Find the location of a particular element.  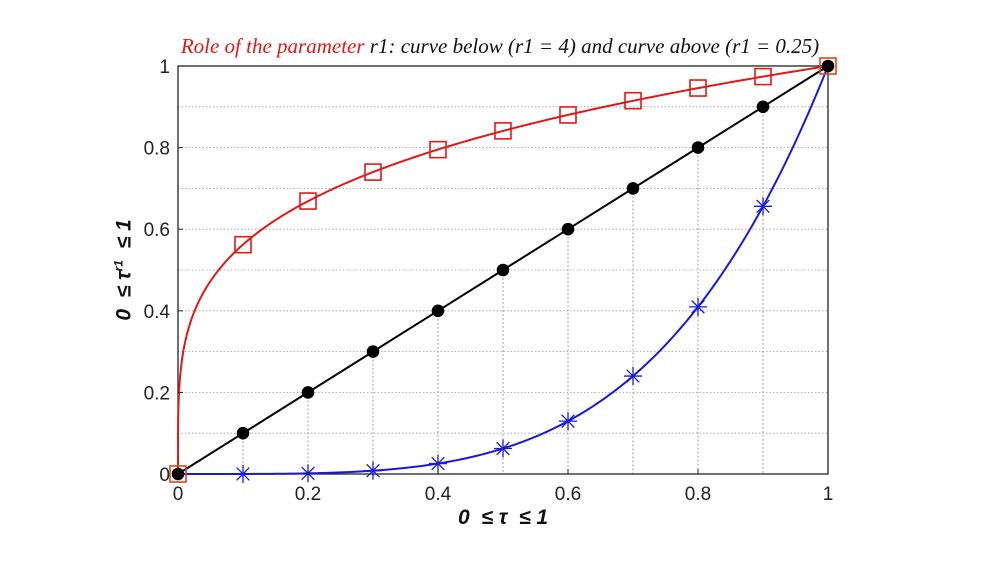

x-tick-label: 0.6 is located at coordinates (568, 494).